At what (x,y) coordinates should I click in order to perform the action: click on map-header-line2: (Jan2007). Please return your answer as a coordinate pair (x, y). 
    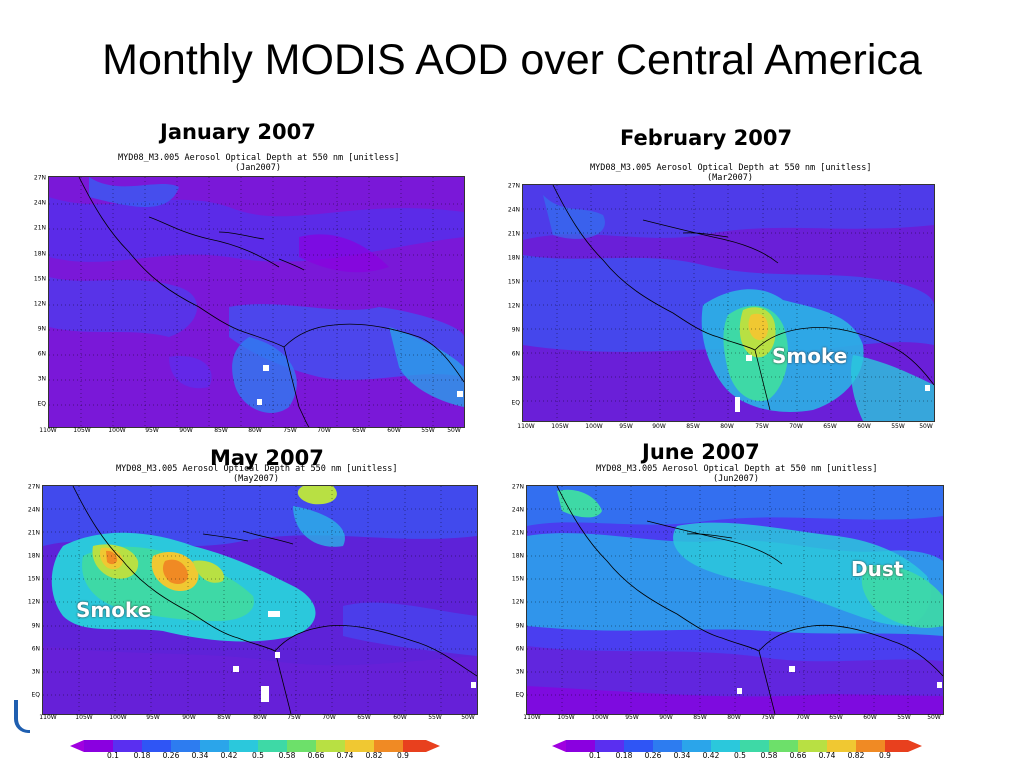
    Looking at the image, I should click on (258, 168).